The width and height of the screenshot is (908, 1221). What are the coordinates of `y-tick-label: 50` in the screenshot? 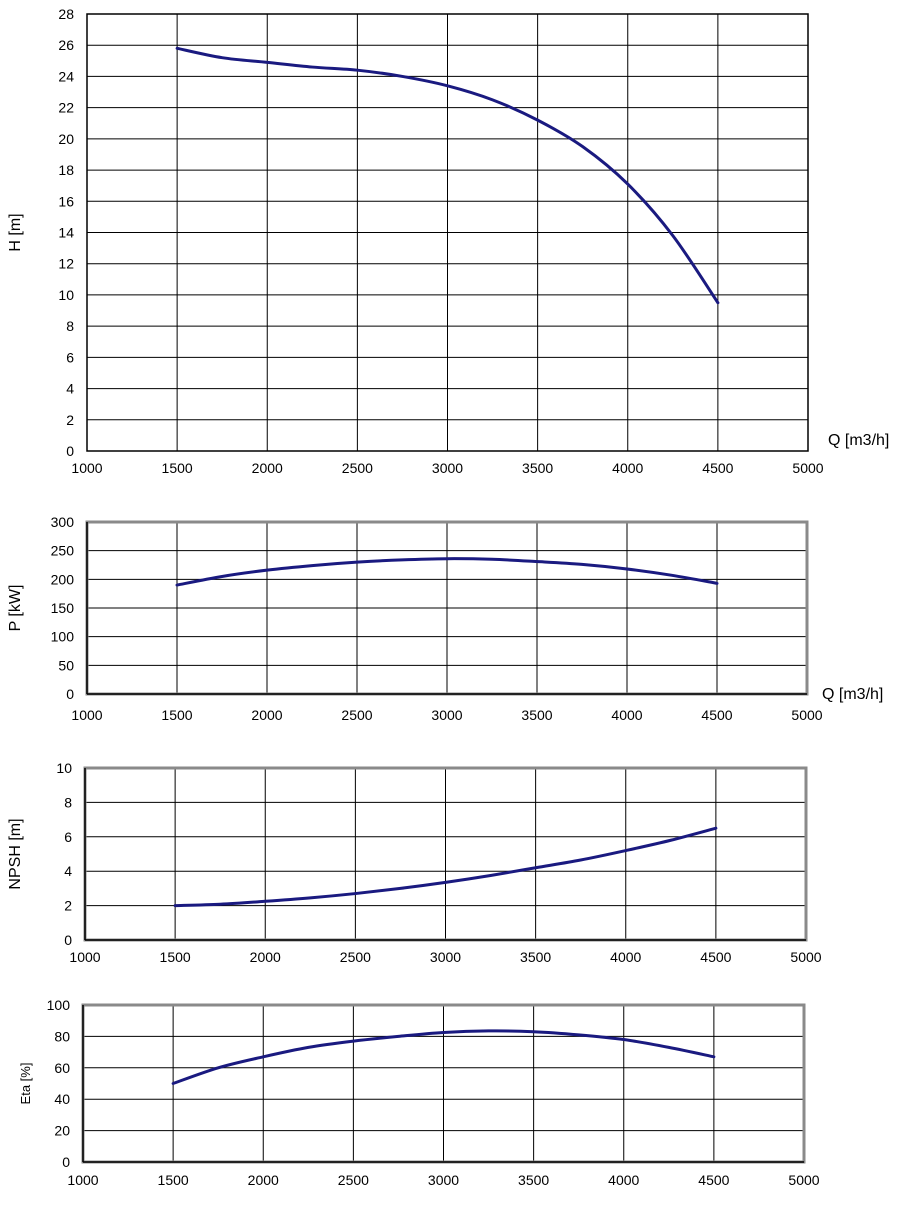 It's located at (66, 665).